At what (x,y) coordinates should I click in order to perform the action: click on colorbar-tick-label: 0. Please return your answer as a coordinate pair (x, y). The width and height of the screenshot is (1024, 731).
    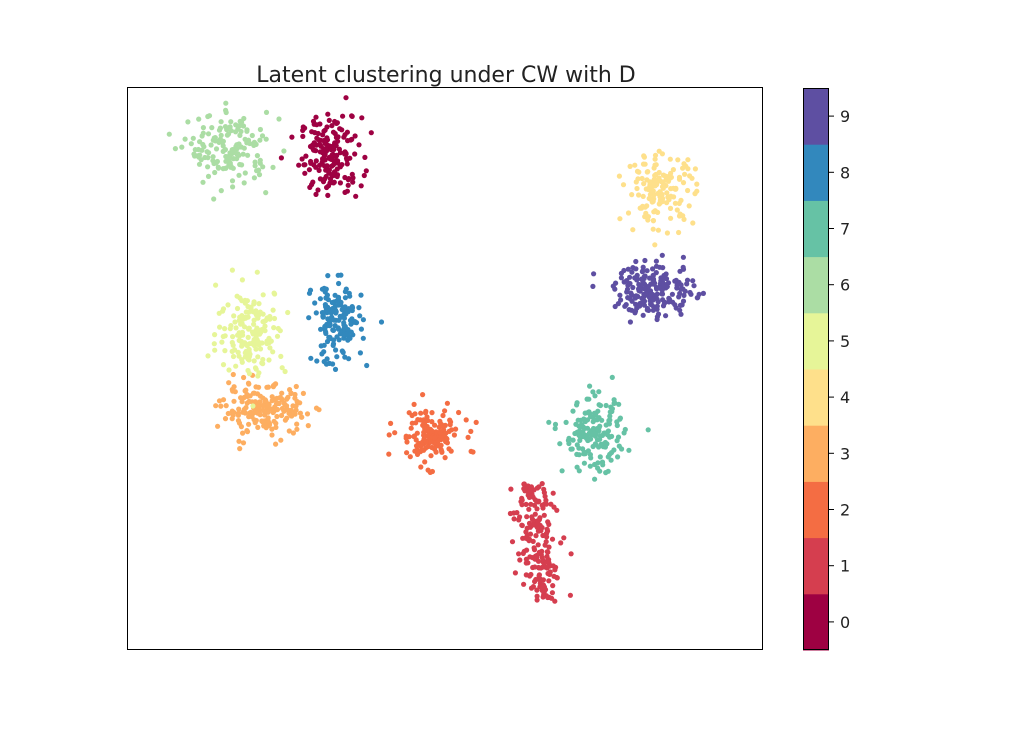
    Looking at the image, I should click on (845, 622).